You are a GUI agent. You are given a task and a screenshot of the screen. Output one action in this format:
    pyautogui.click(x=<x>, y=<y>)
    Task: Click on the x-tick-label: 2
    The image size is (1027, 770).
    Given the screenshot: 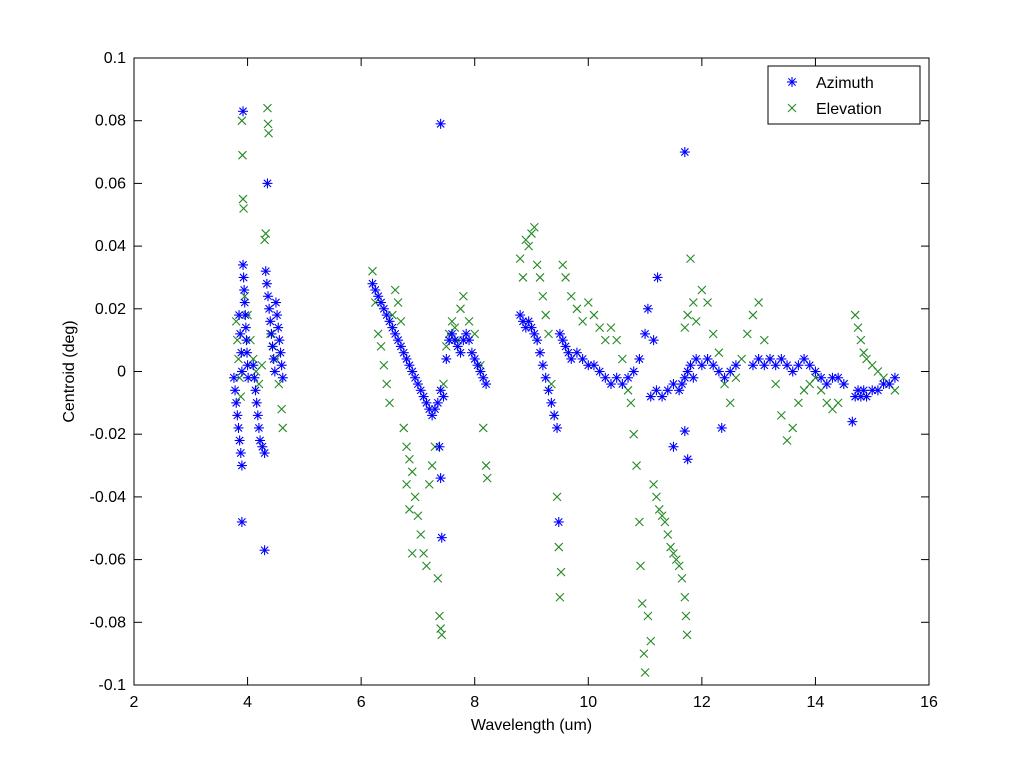 What is the action you would take?
    pyautogui.click(x=134, y=702)
    